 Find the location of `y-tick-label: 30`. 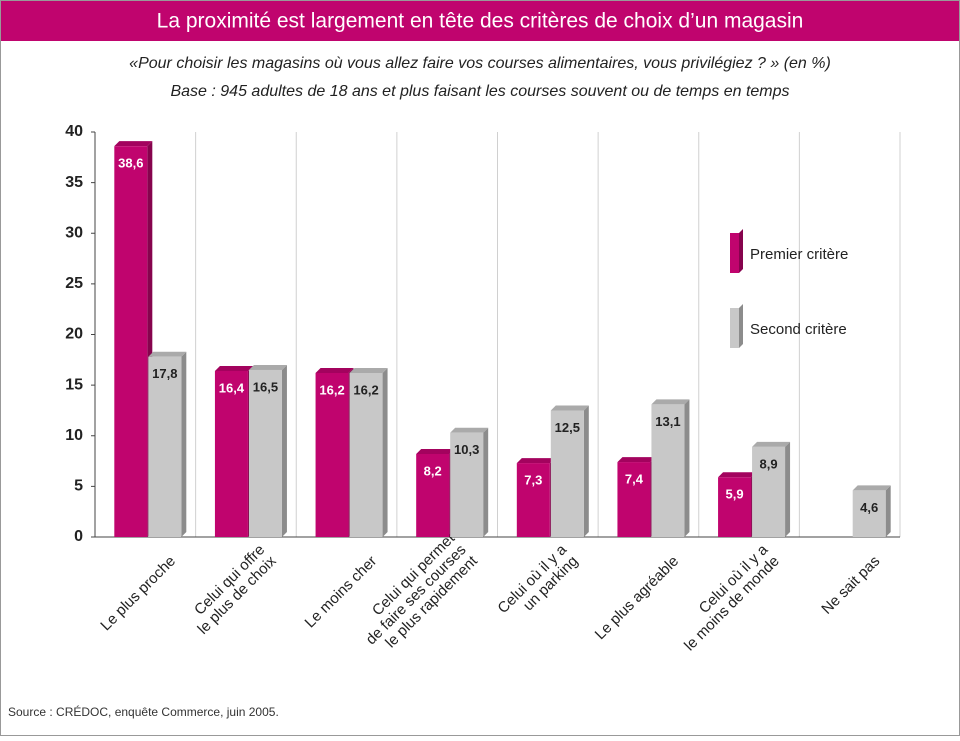

y-tick-label: 30 is located at coordinates (74, 232).